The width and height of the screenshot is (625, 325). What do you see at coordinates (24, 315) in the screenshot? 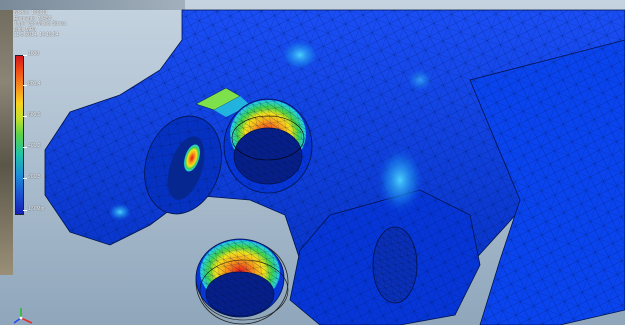
I see `xyz-axis-triad-icon` at bounding box center [24, 315].